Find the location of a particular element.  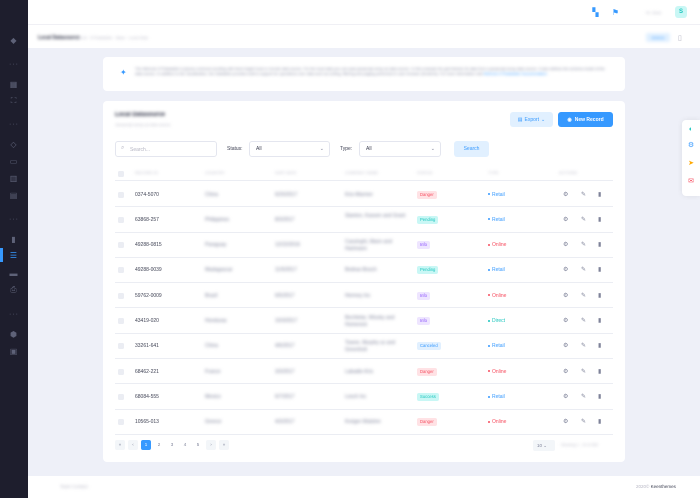

new-record-button: ◉ New Record is located at coordinates (585, 119).